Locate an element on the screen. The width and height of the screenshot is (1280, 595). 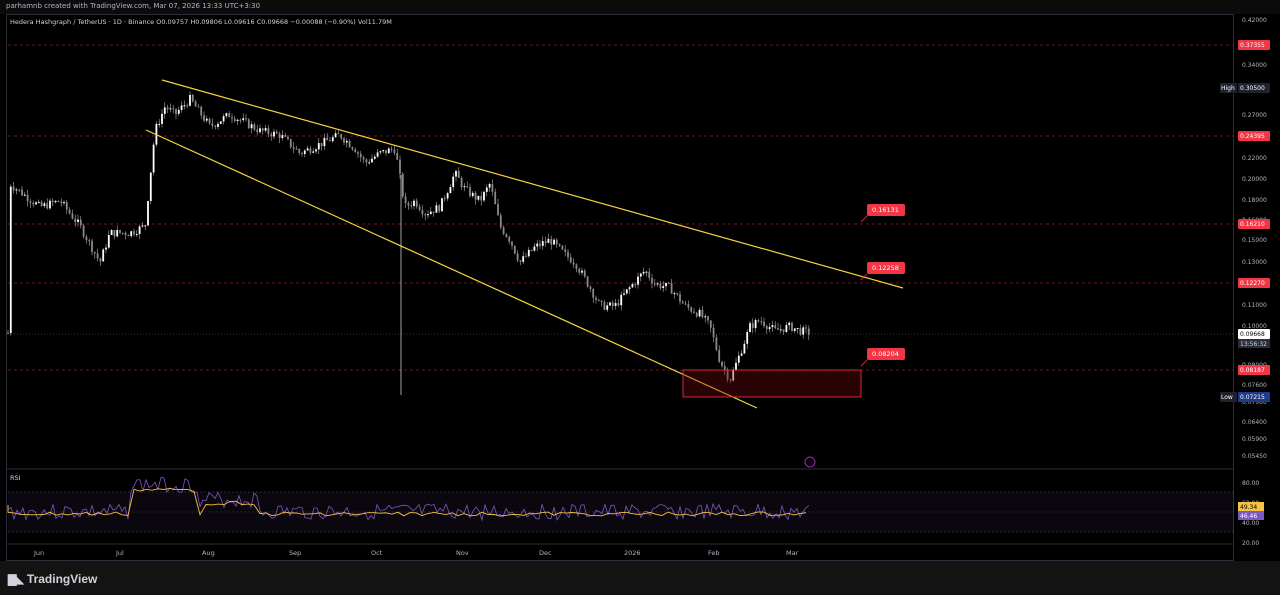
x-tick-label: 2026 is located at coordinates (632, 553).